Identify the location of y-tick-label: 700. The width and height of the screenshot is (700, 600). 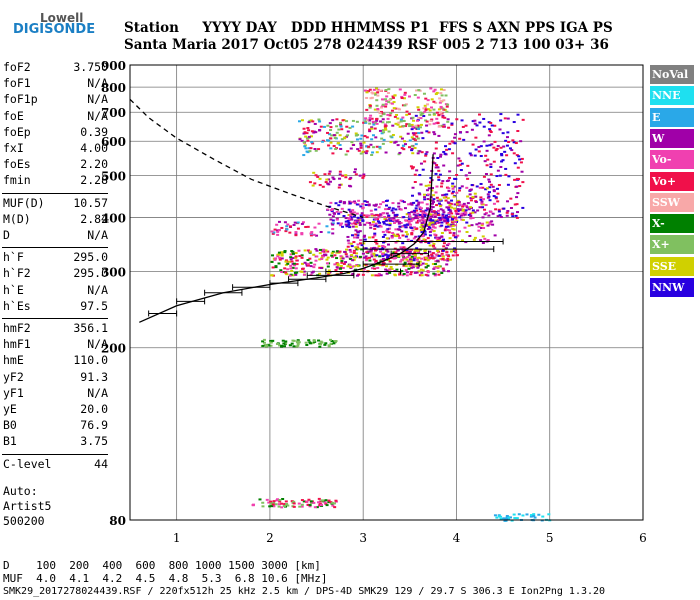
(113, 113).